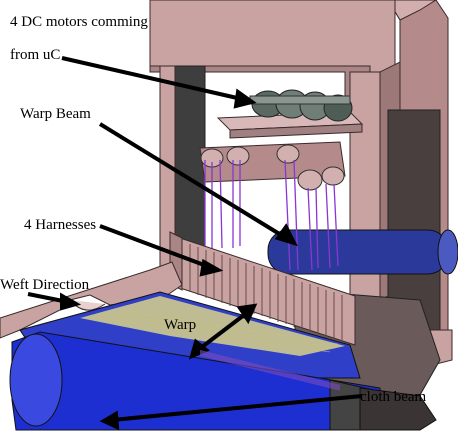  I want to click on label-weft-direction: Weft Direction, so click(45, 285).